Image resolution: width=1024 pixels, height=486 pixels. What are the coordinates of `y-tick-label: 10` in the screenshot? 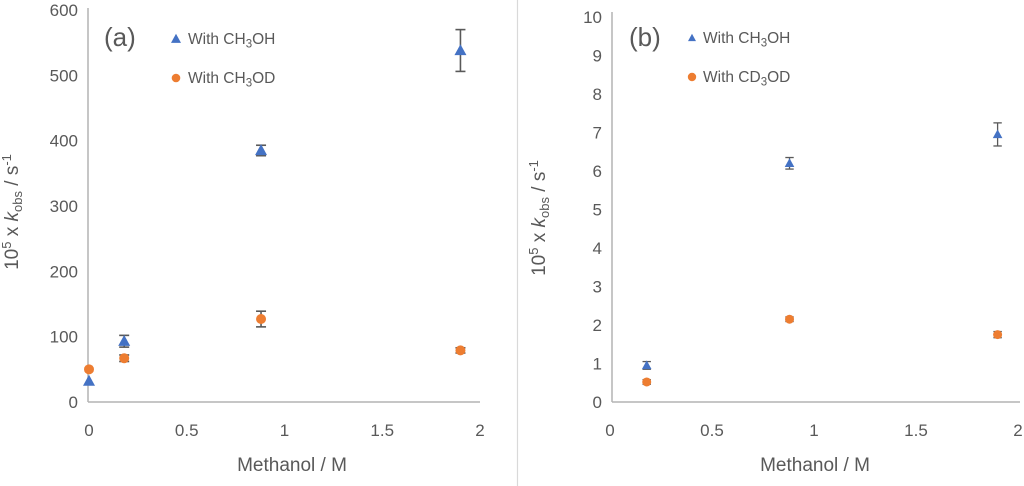 It's located at (592, 17).